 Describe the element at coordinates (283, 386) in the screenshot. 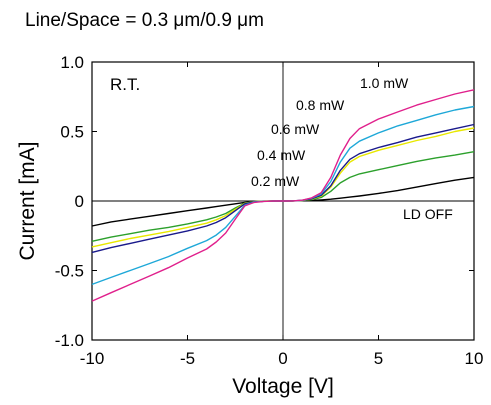

I see `x-axis-label: Voltage [V]` at that location.